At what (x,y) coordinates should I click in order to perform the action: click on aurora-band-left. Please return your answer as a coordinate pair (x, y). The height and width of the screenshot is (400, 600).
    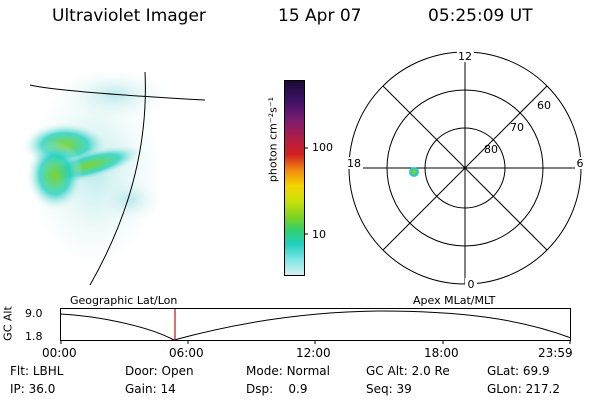
    Looking at the image, I should click on (55, 175).